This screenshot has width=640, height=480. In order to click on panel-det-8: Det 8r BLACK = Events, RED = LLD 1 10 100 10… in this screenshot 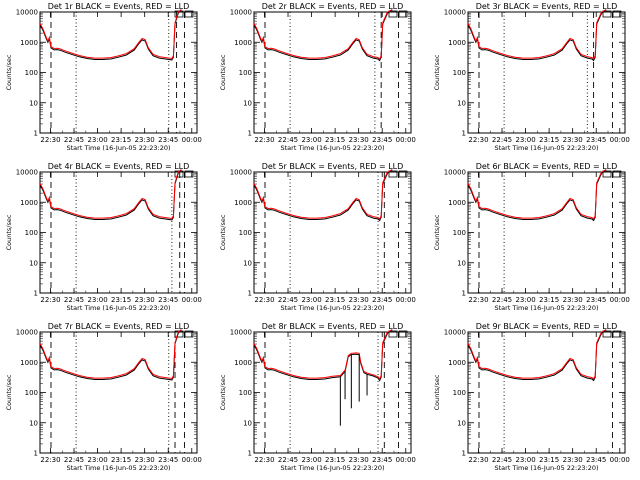, I will do `click(317, 397)`.